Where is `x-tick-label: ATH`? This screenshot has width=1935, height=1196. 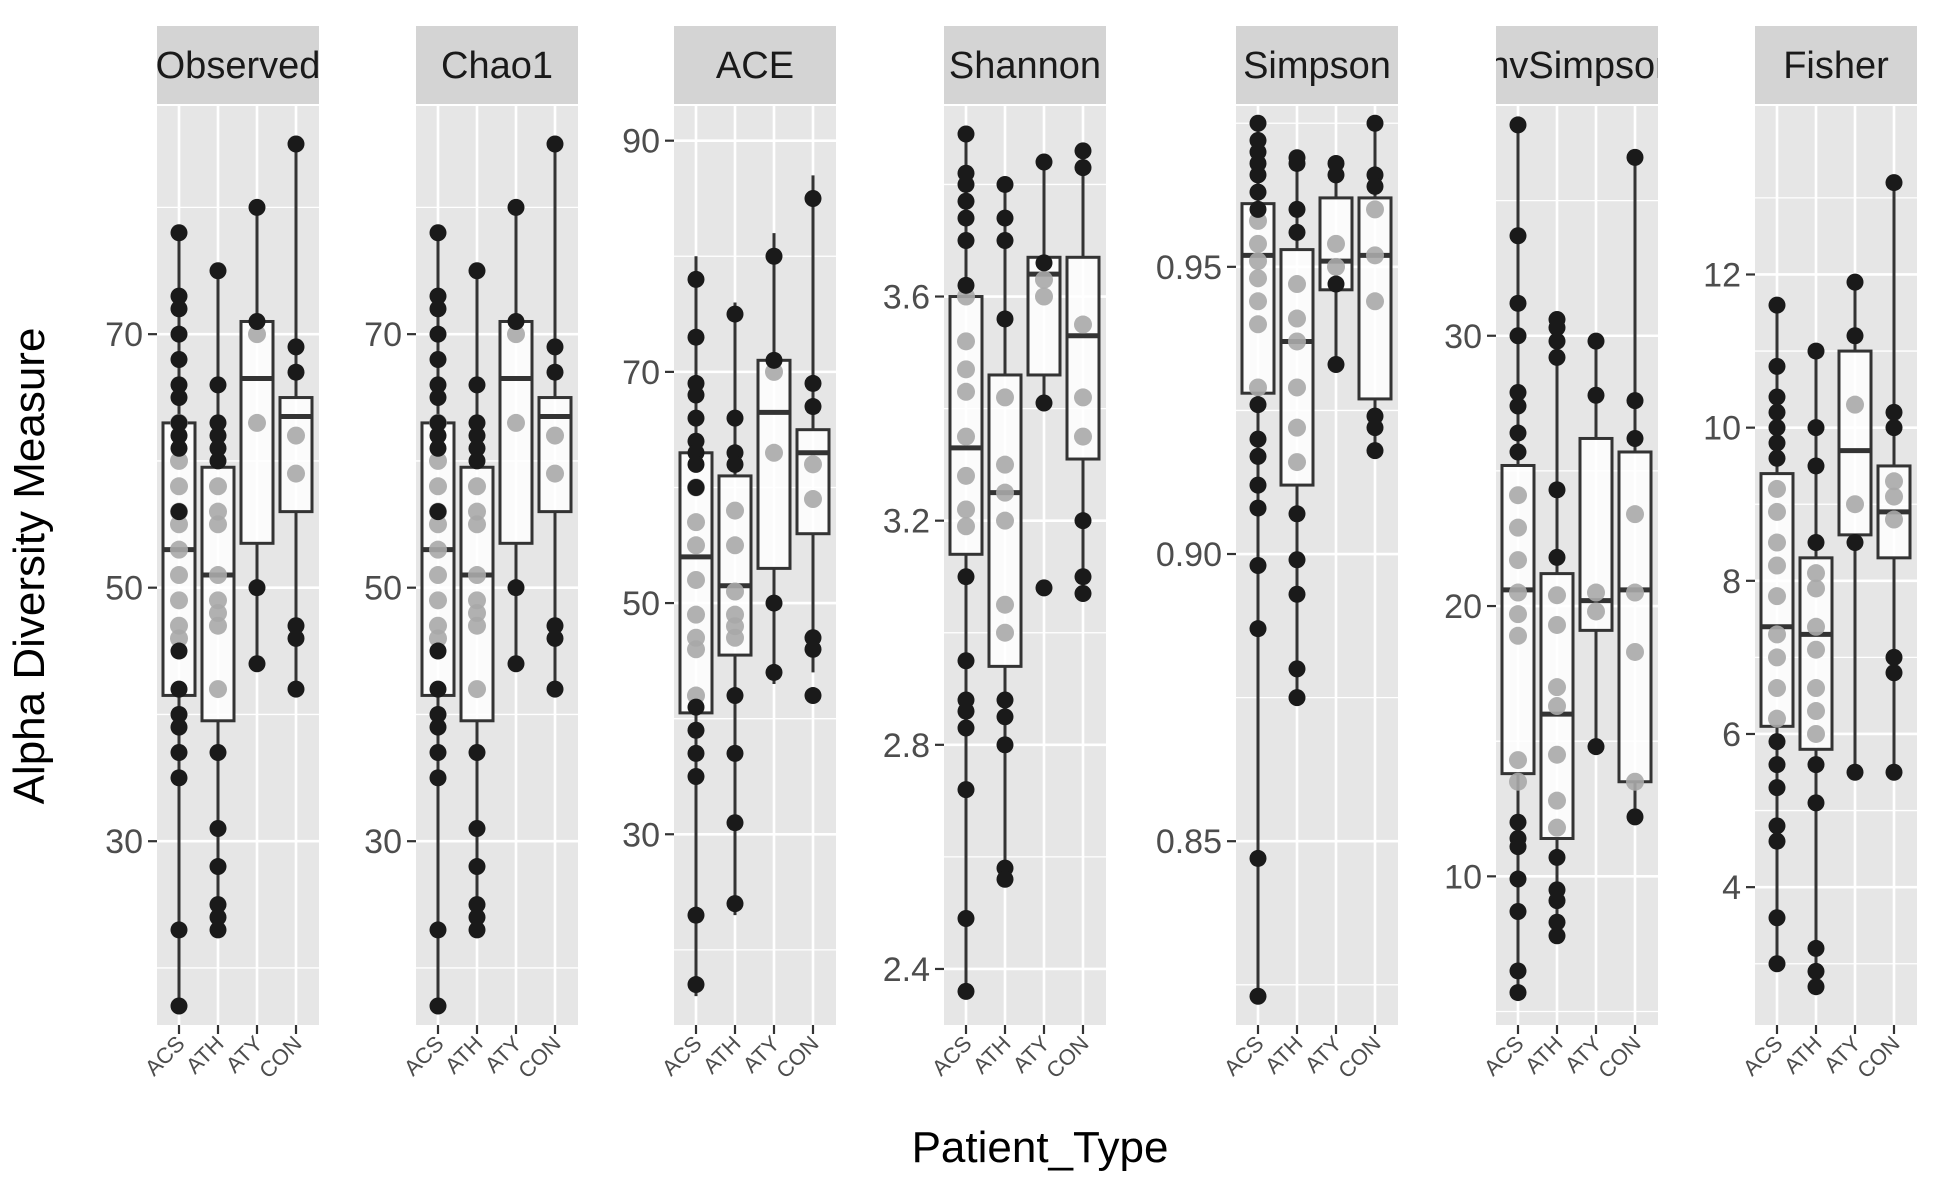
x-tick-label: ATH is located at coordinates (464, 1055).